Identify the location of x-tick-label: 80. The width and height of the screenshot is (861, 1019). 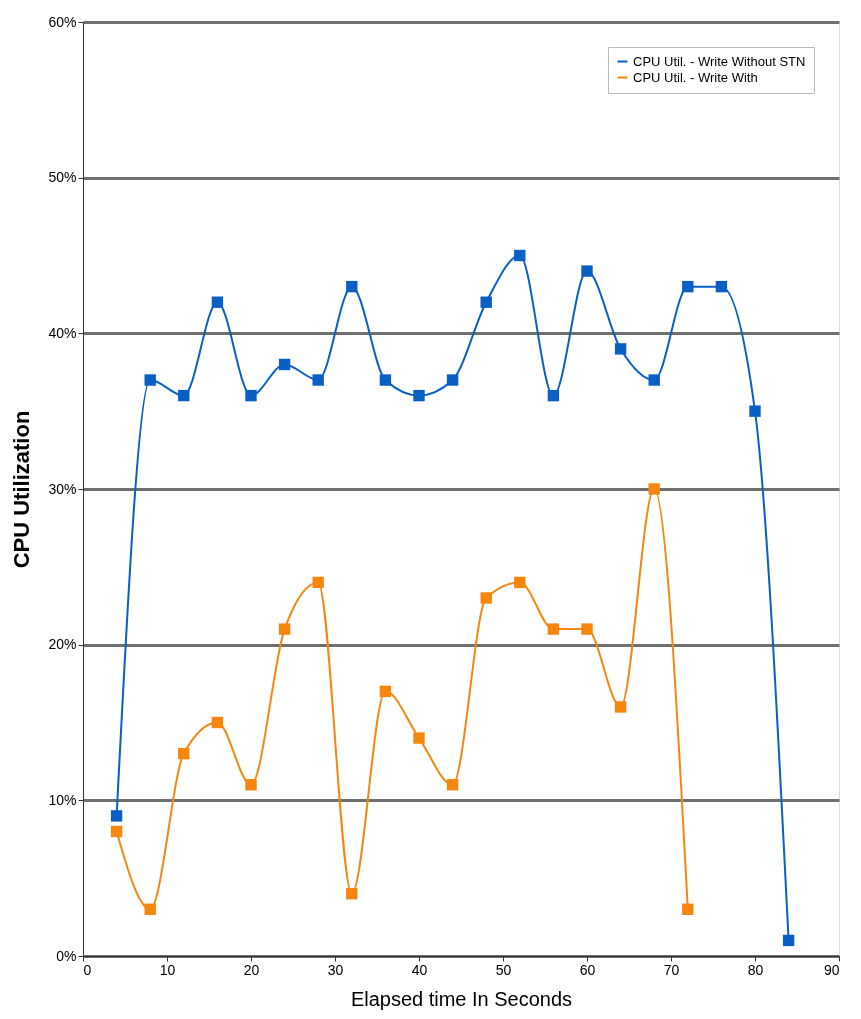
(755, 969).